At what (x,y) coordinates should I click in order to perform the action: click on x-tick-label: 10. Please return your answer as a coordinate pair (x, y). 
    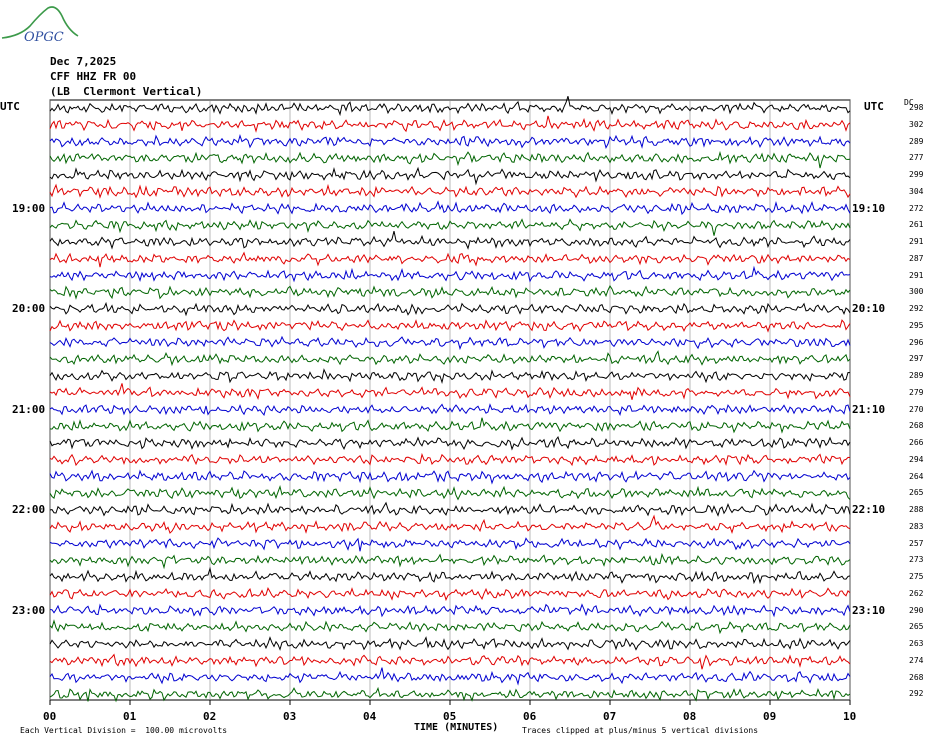
    Looking at the image, I should click on (850, 716).